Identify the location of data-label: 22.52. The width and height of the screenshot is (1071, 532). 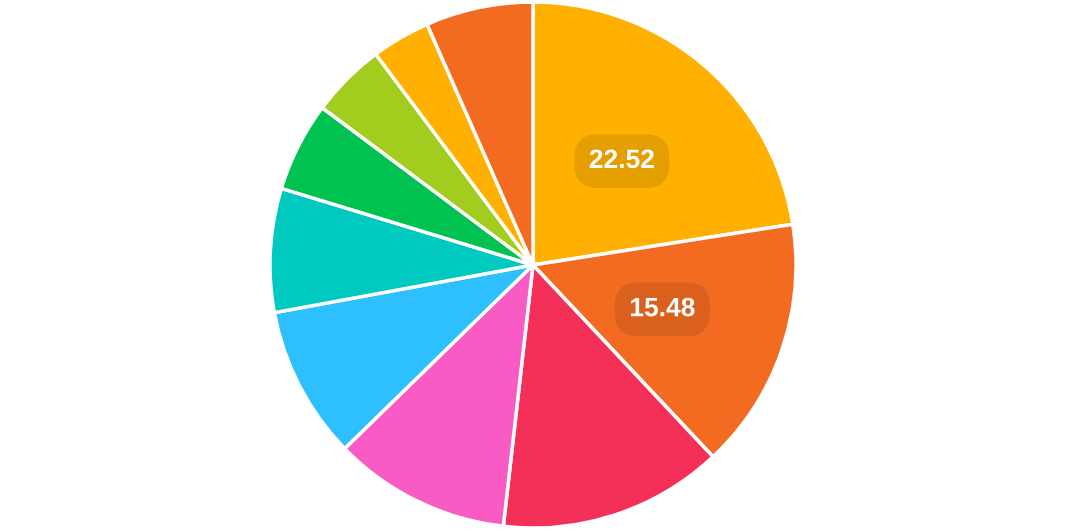
(621, 159).